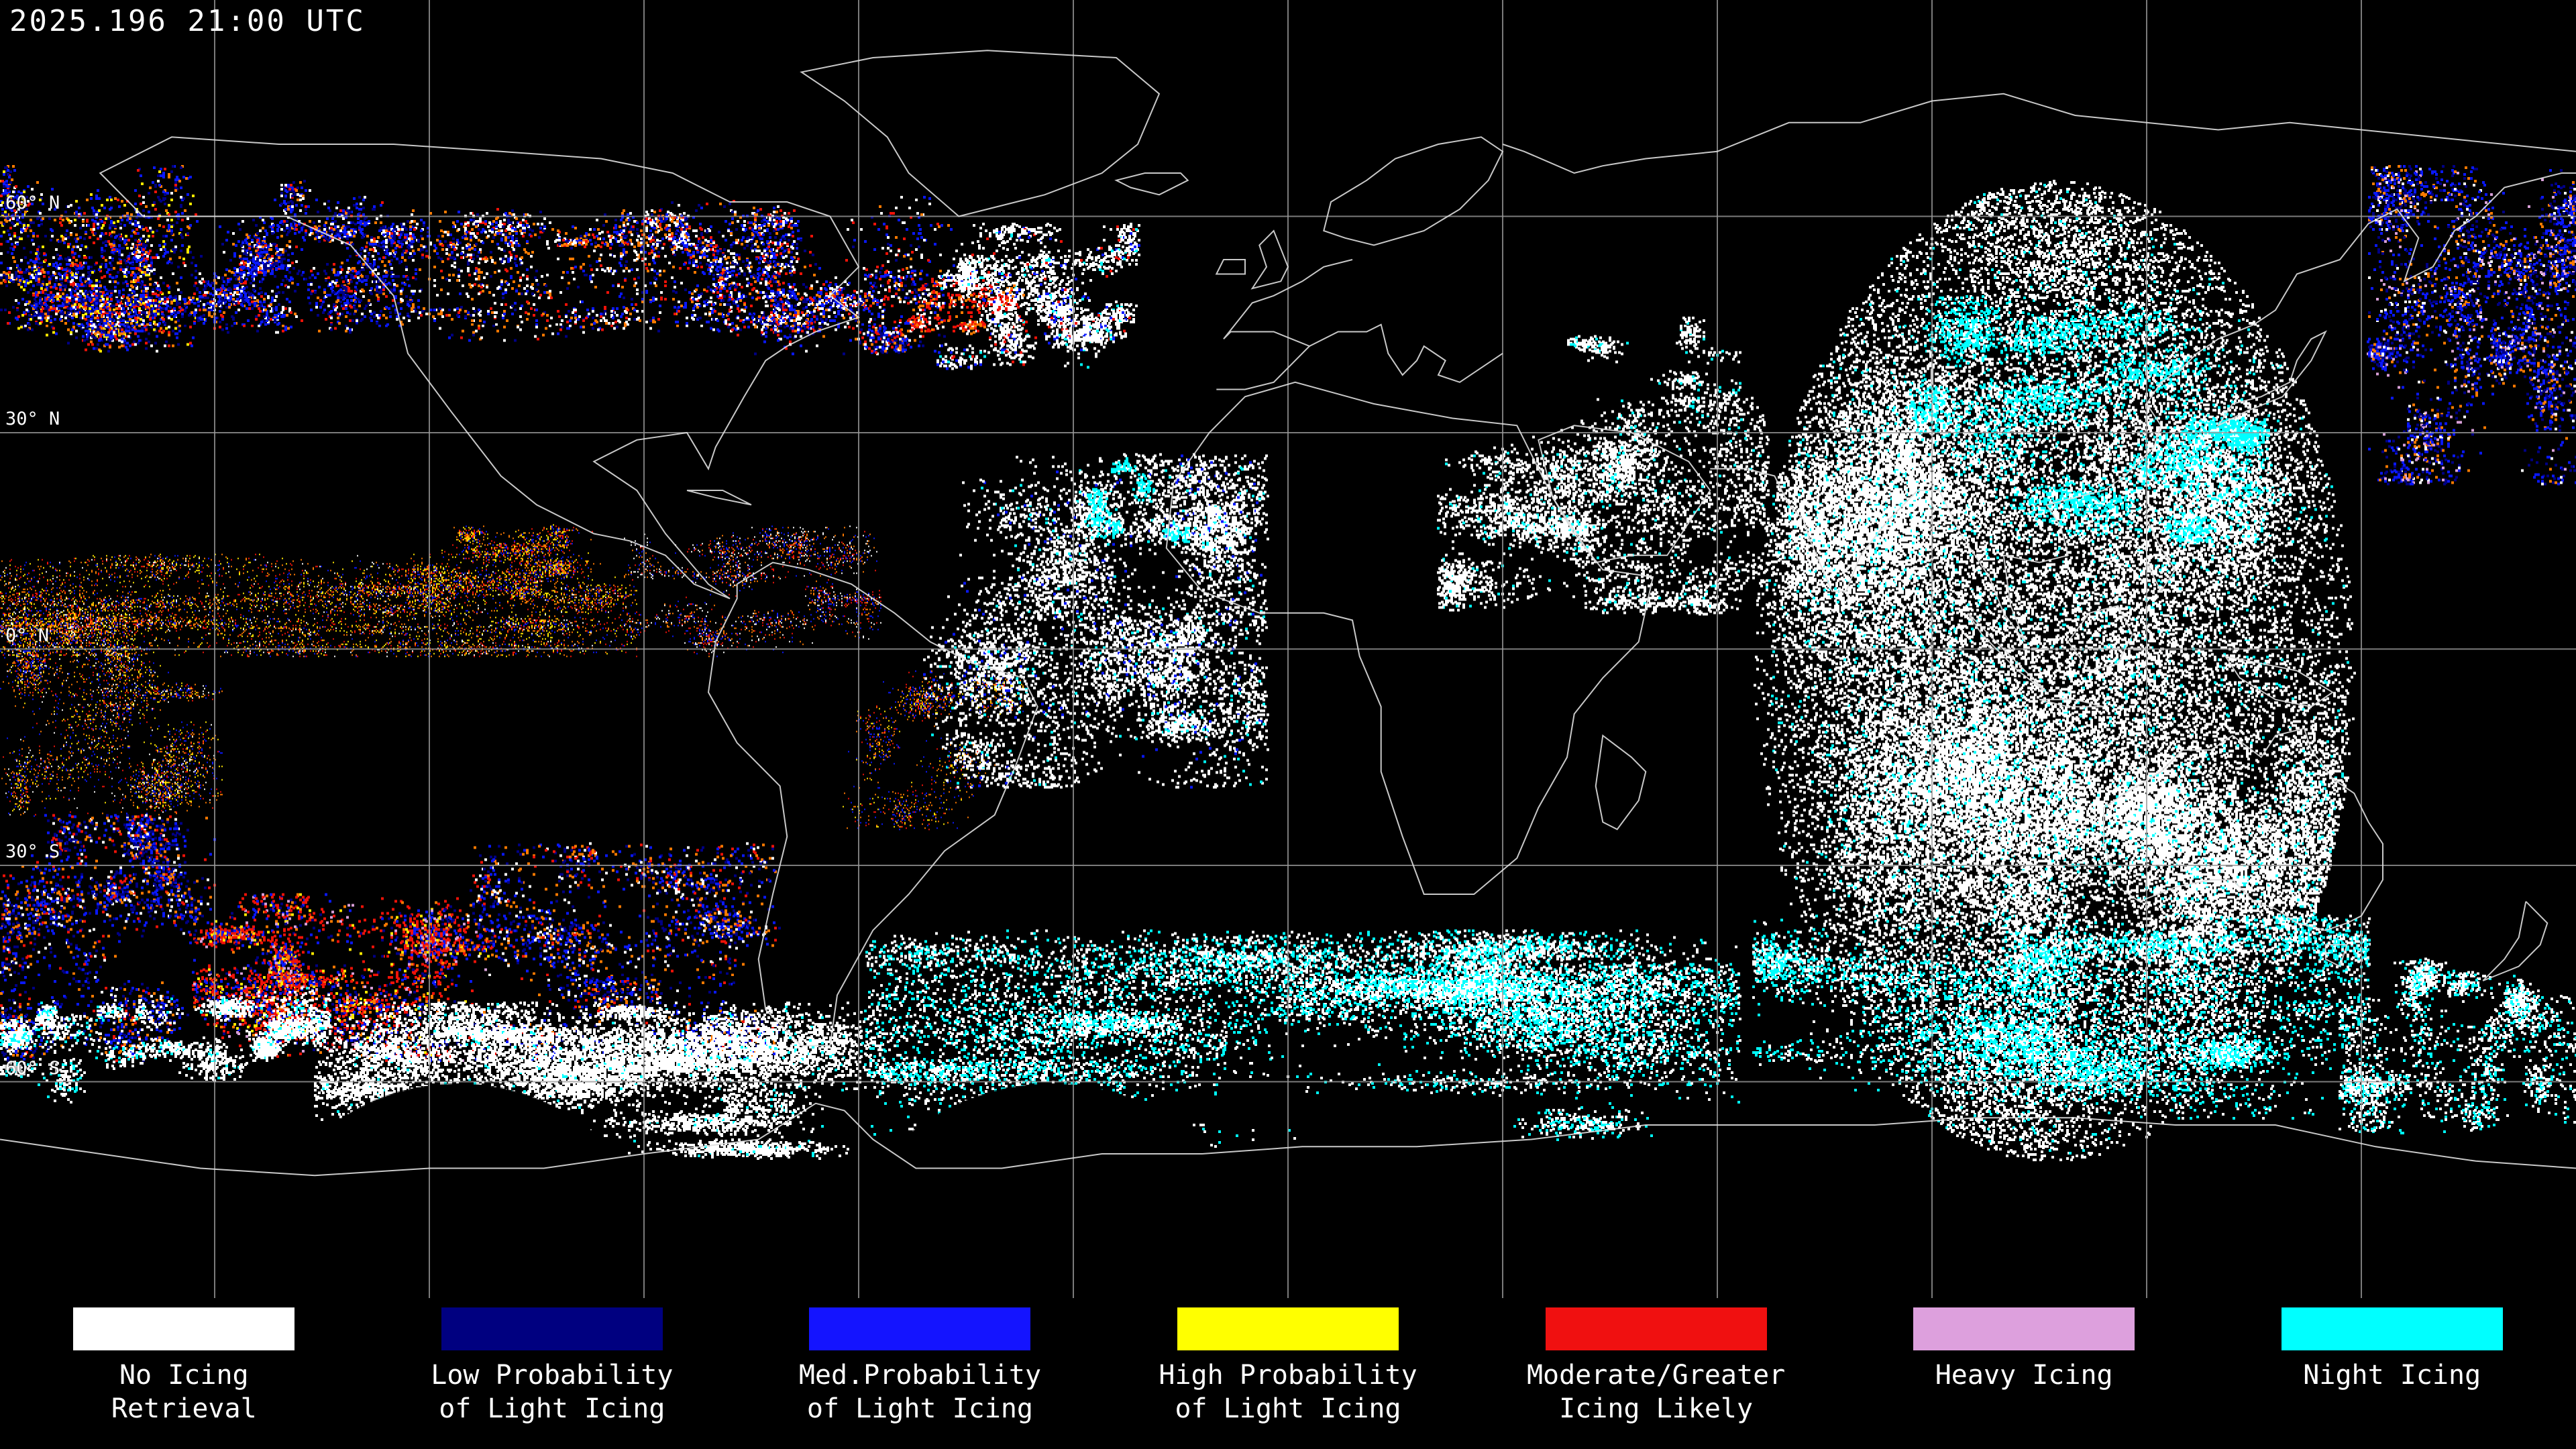  I want to click on coastline-asia-north, so click(2039, 133).